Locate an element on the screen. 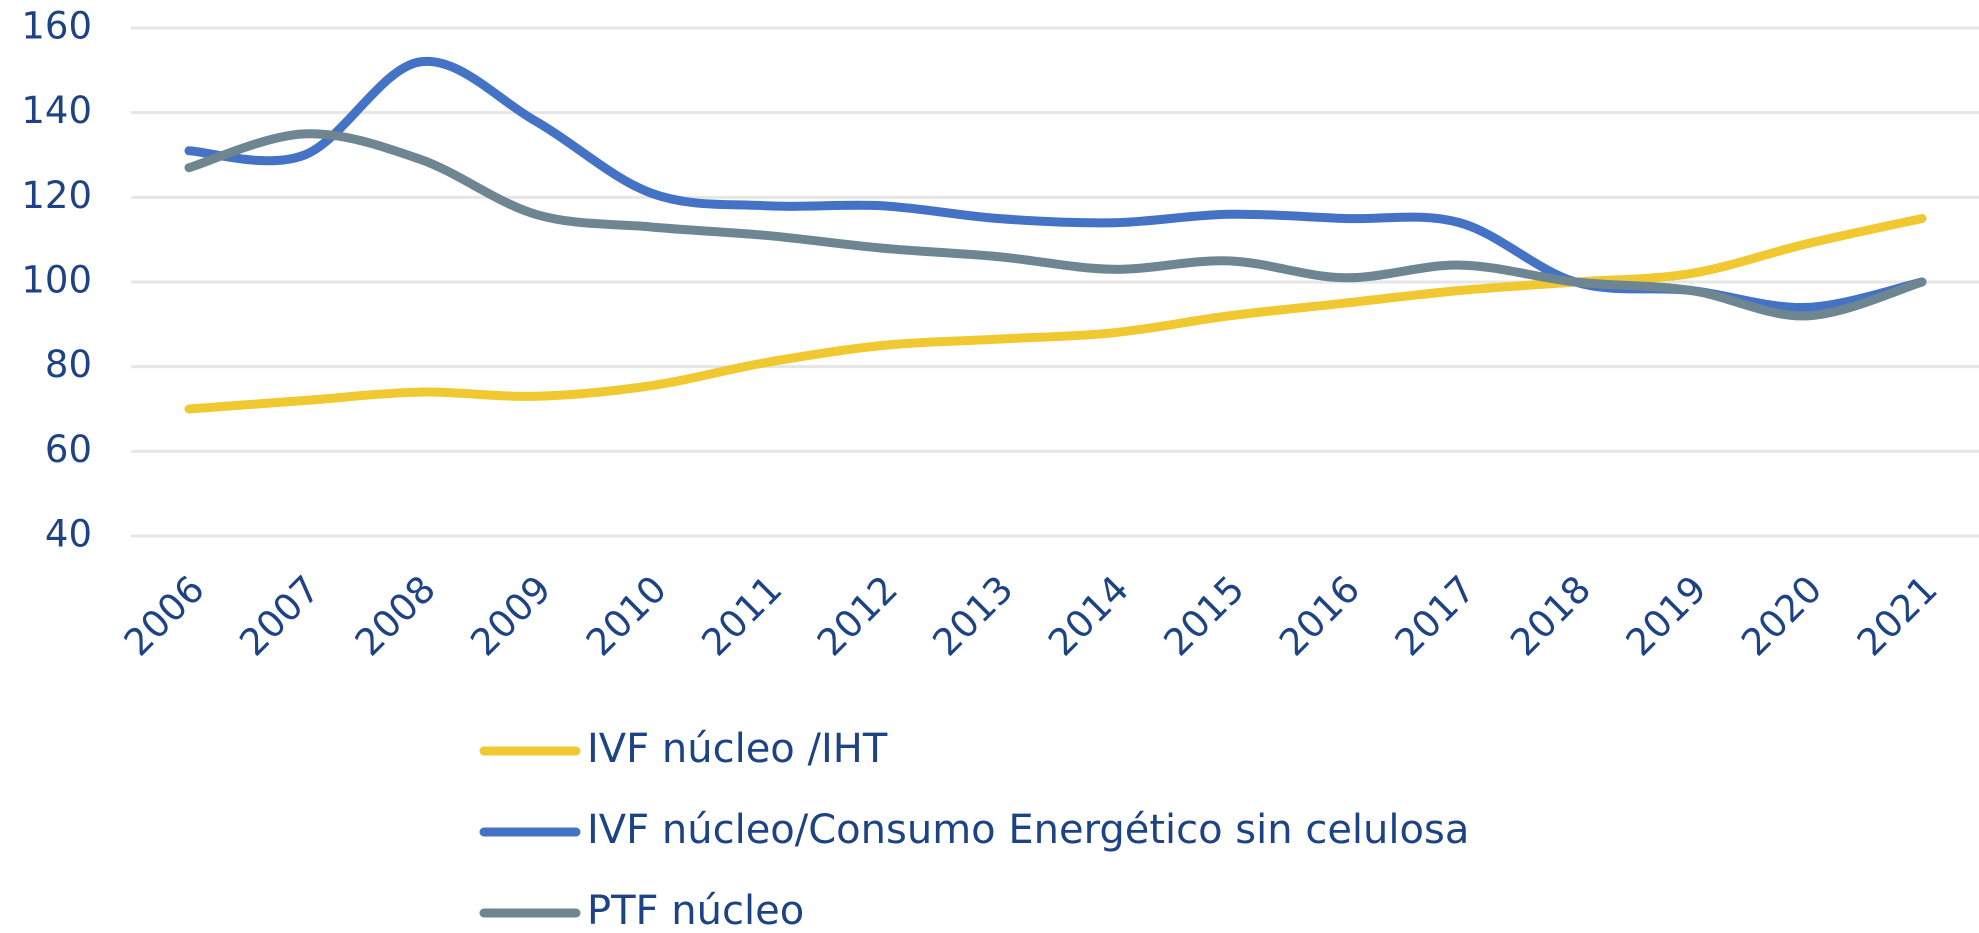 Image resolution: width=1979 pixels, height=933 pixels. x-tick-label: 2013 is located at coordinates (973, 615).